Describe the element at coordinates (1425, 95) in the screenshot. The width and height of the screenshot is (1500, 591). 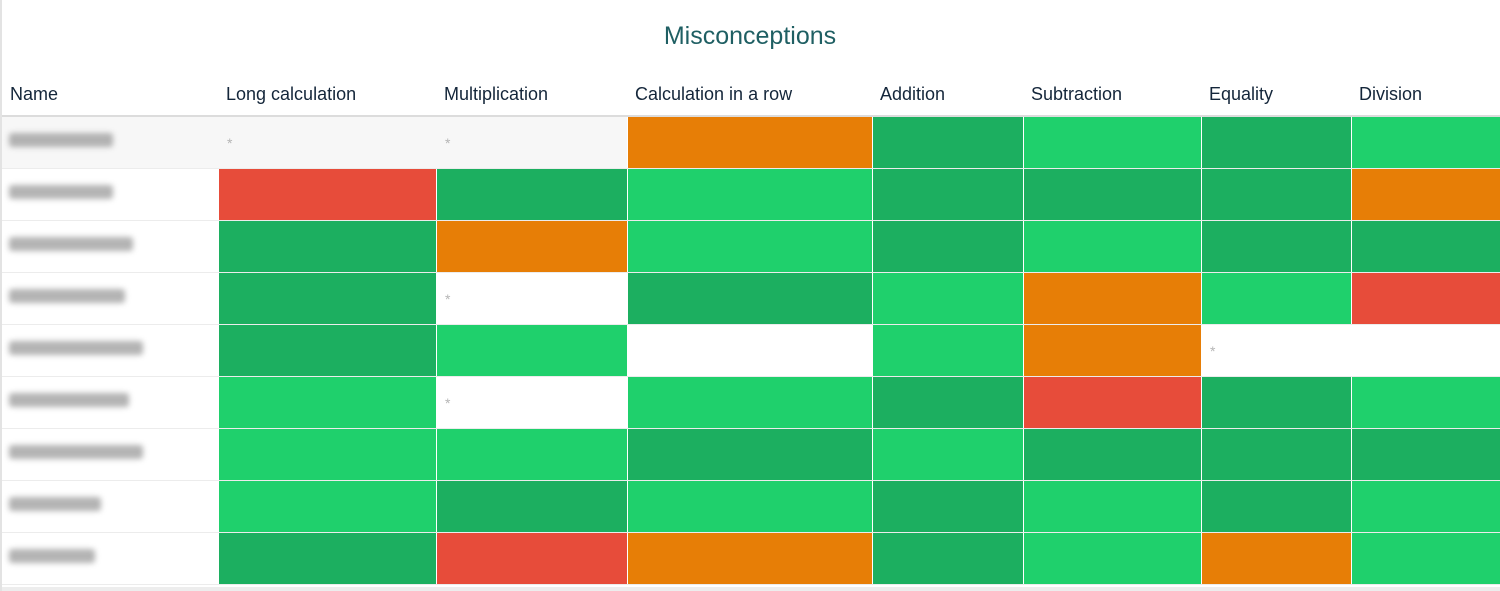
I see `column-header-division: Division` at that location.